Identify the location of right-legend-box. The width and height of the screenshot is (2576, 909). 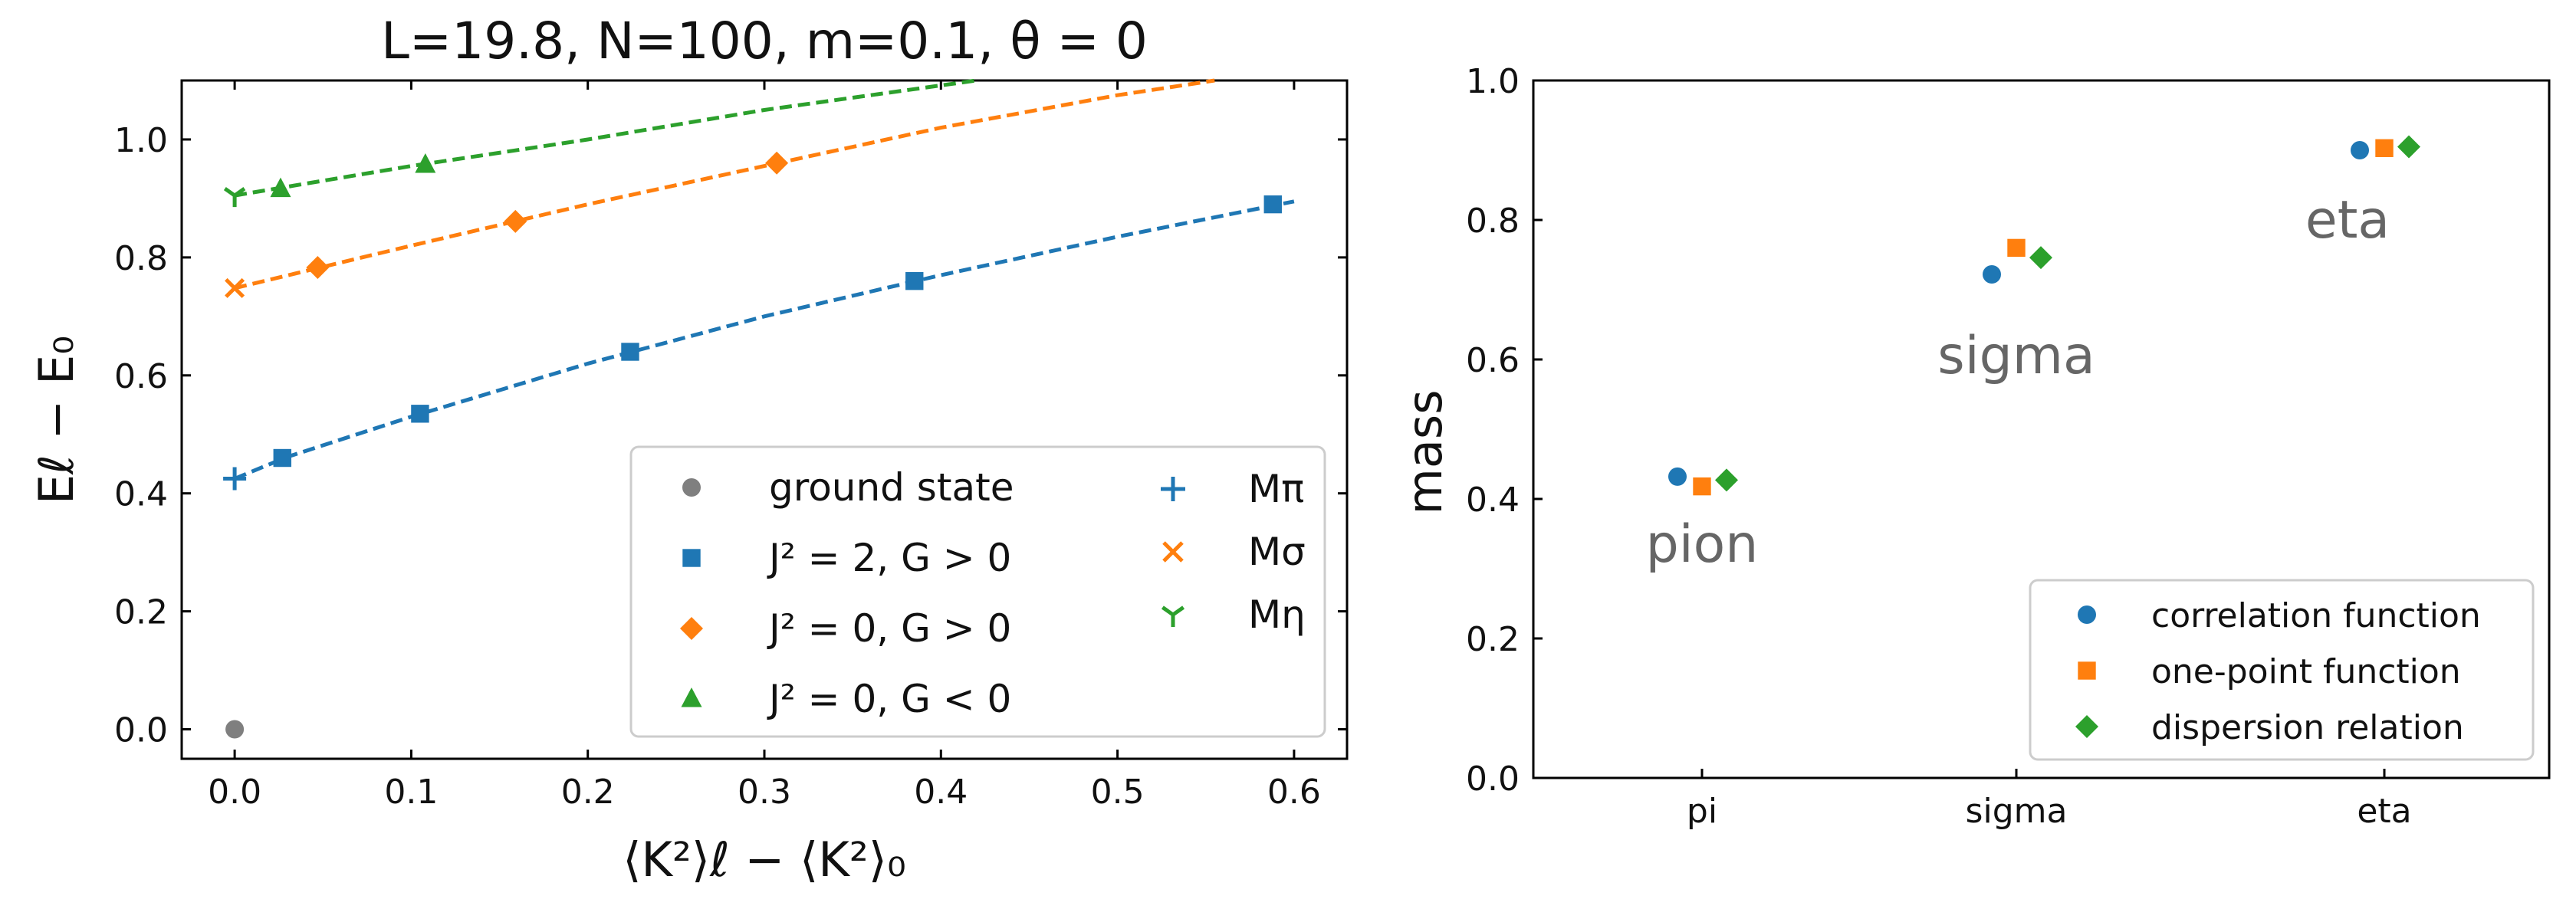
(2282, 670).